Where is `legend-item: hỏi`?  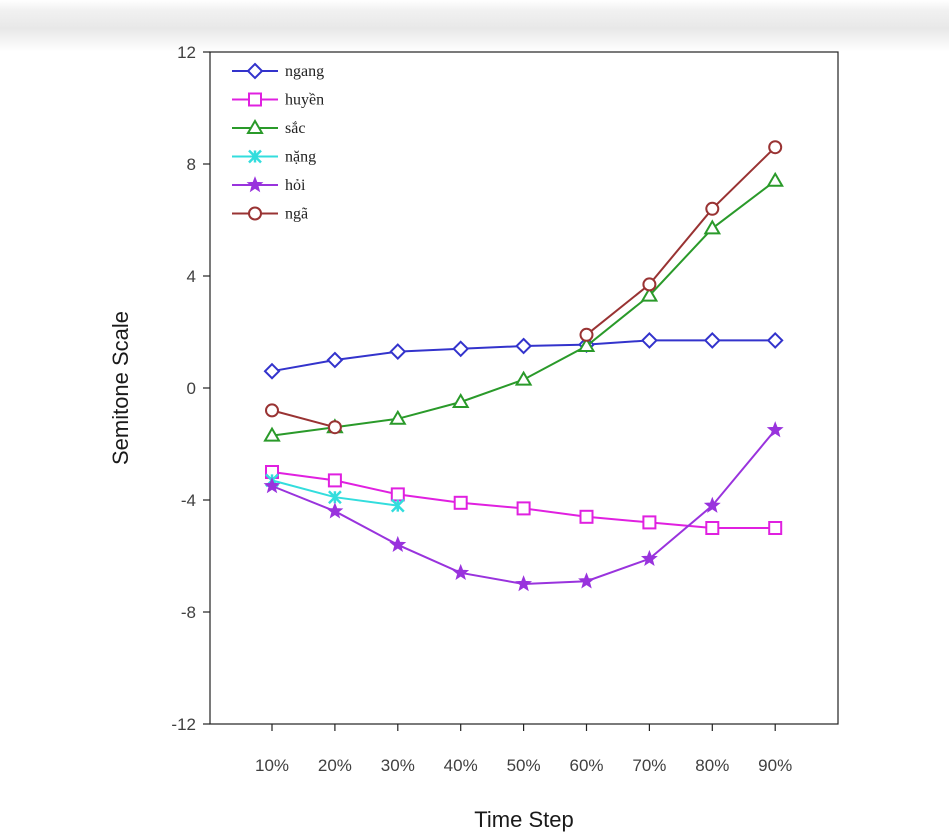 legend-item: hỏi is located at coordinates (269, 185).